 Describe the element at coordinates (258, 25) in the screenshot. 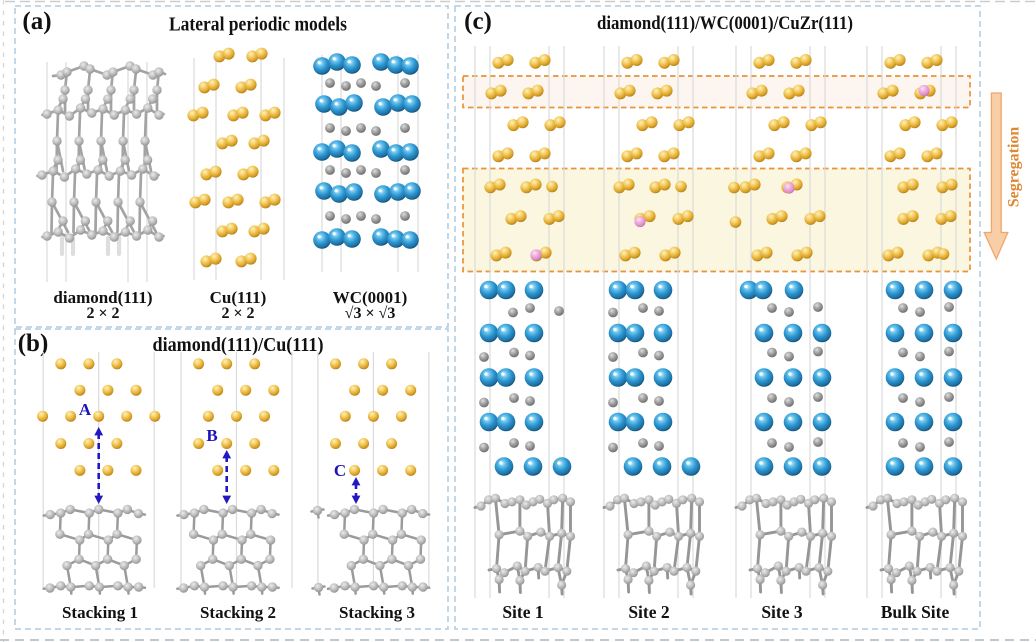

I see `svg-text: Lateral periodic models` at that location.